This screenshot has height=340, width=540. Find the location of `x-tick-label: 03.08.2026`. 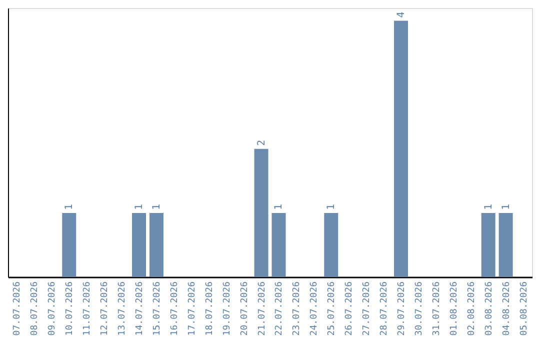

x-tick-label: 03.08.2026 is located at coordinates (489, 309).